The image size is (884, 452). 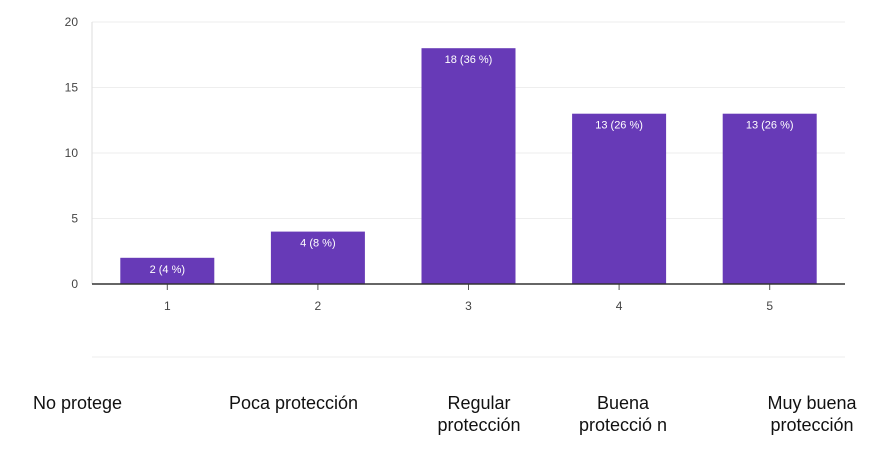 I want to click on y-tick-label: 5, so click(x=74, y=219).